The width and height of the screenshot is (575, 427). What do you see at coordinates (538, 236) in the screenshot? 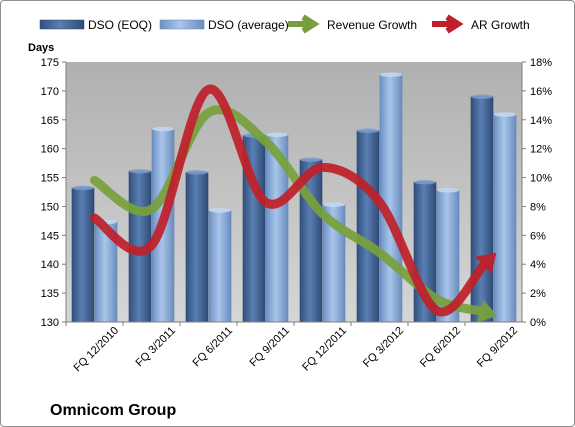
I see `y-right-tick-6: 6%` at bounding box center [538, 236].